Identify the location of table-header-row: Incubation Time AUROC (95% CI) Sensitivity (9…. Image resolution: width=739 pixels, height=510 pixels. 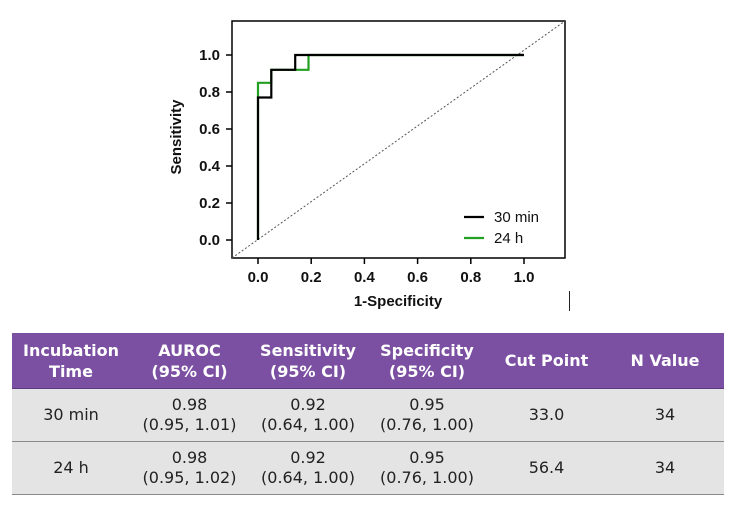
(368, 361).